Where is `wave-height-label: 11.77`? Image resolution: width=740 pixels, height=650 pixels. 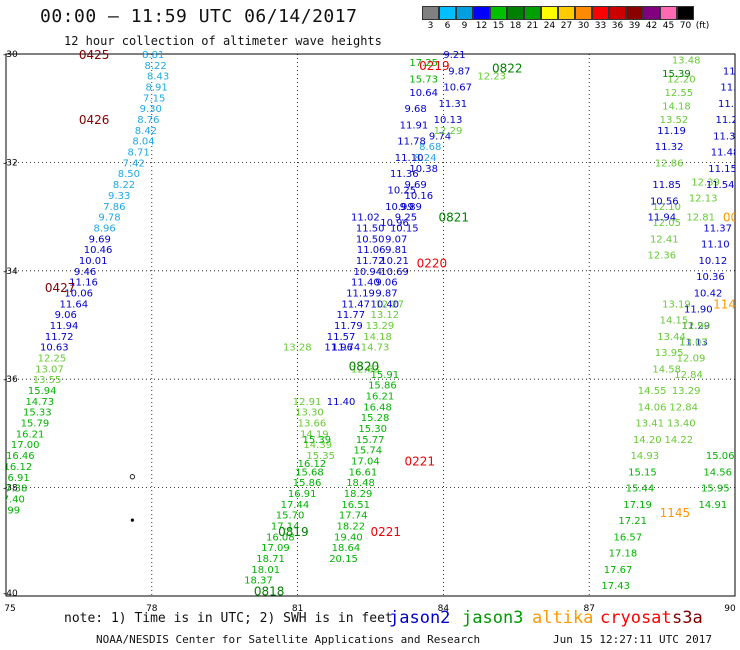 wave-height-label: 11.77 is located at coordinates (350, 315).